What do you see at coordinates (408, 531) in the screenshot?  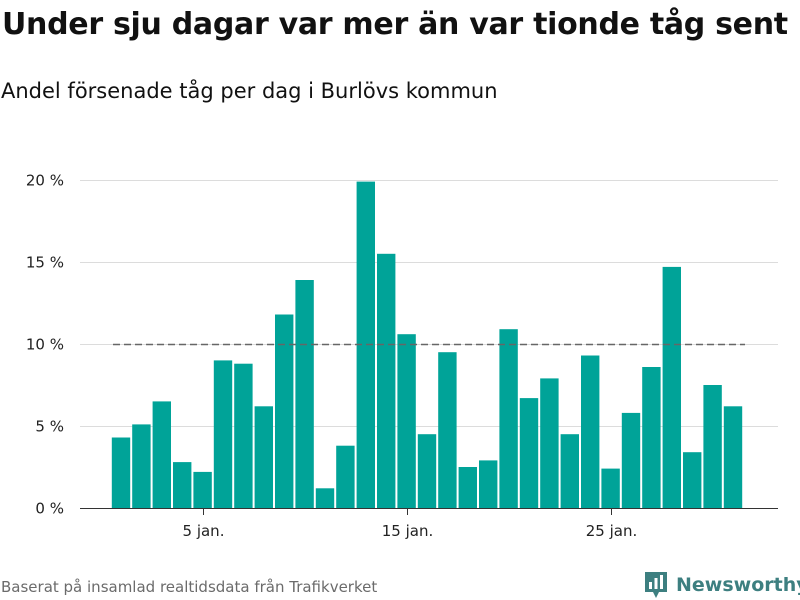 I see `x-tick-label: 15 jan.` at bounding box center [408, 531].